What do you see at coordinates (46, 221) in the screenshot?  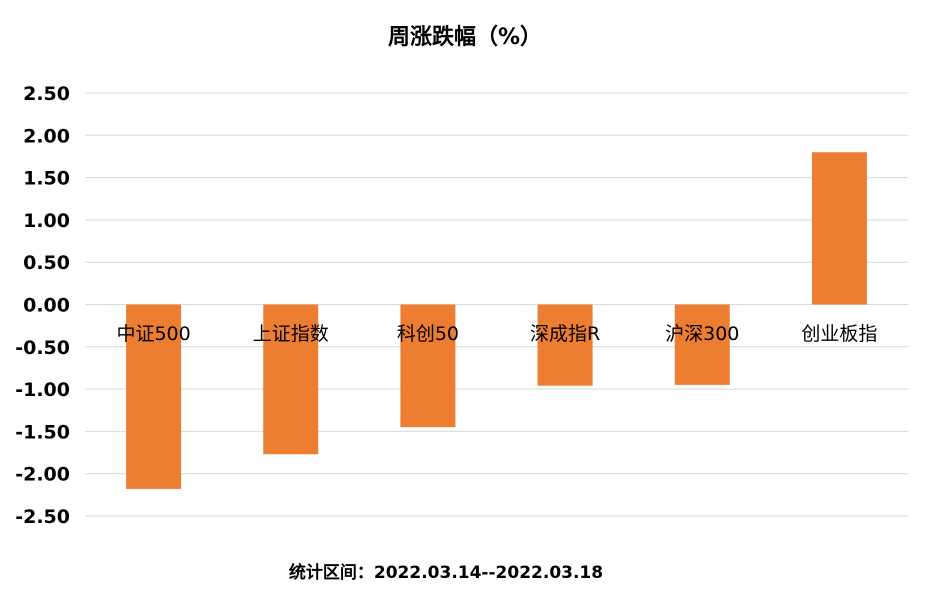 I see `y-tick-label: 1.00` at bounding box center [46, 221].